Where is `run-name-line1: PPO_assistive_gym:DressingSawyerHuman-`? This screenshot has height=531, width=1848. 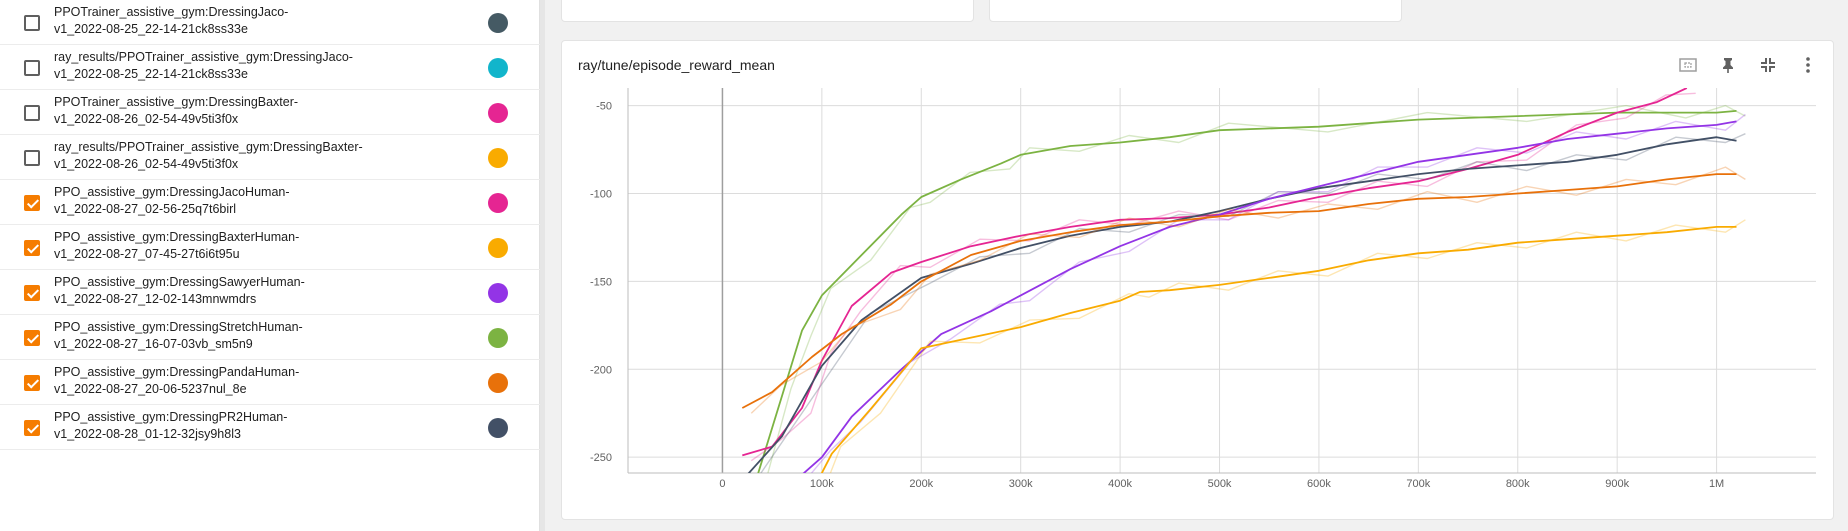
run-name-line1: PPO_assistive_gym:DressingSawyerHuman- is located at coordinates (179, 282).